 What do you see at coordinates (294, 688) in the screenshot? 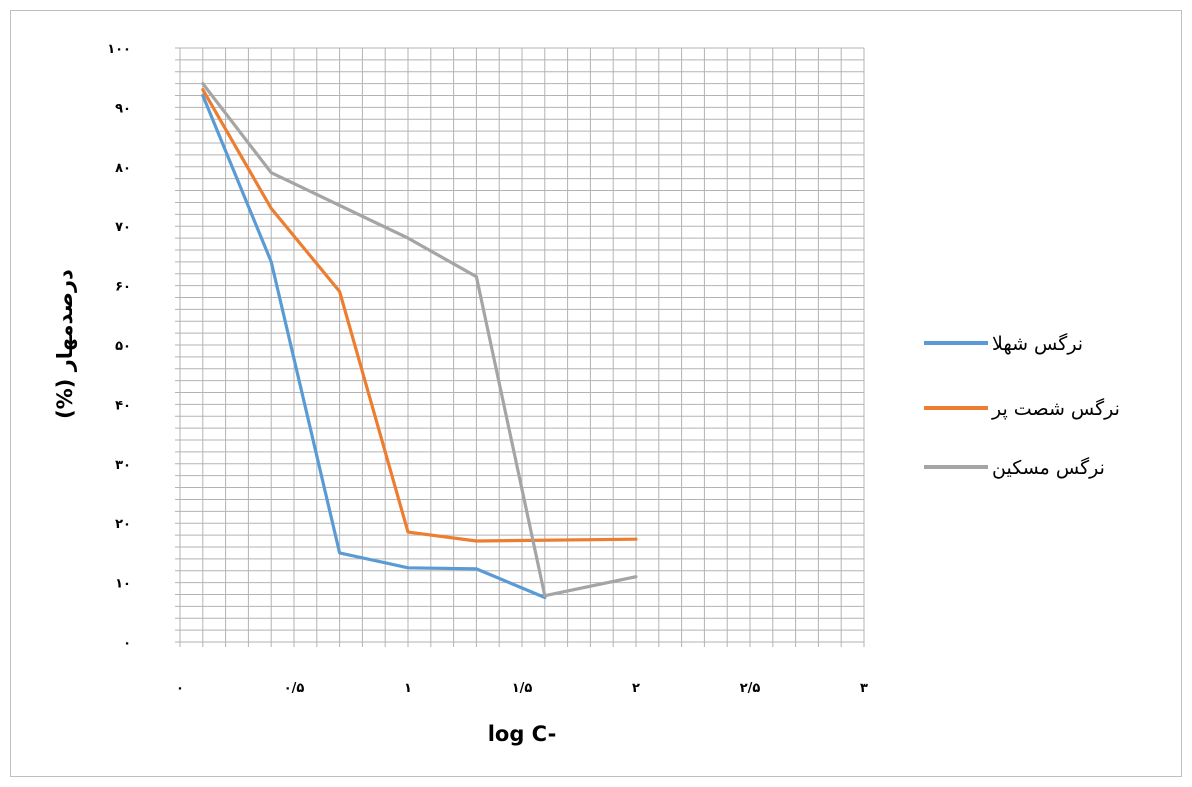
I see `x-tick-label: ۰/۵` at bounding box center [294, 688].